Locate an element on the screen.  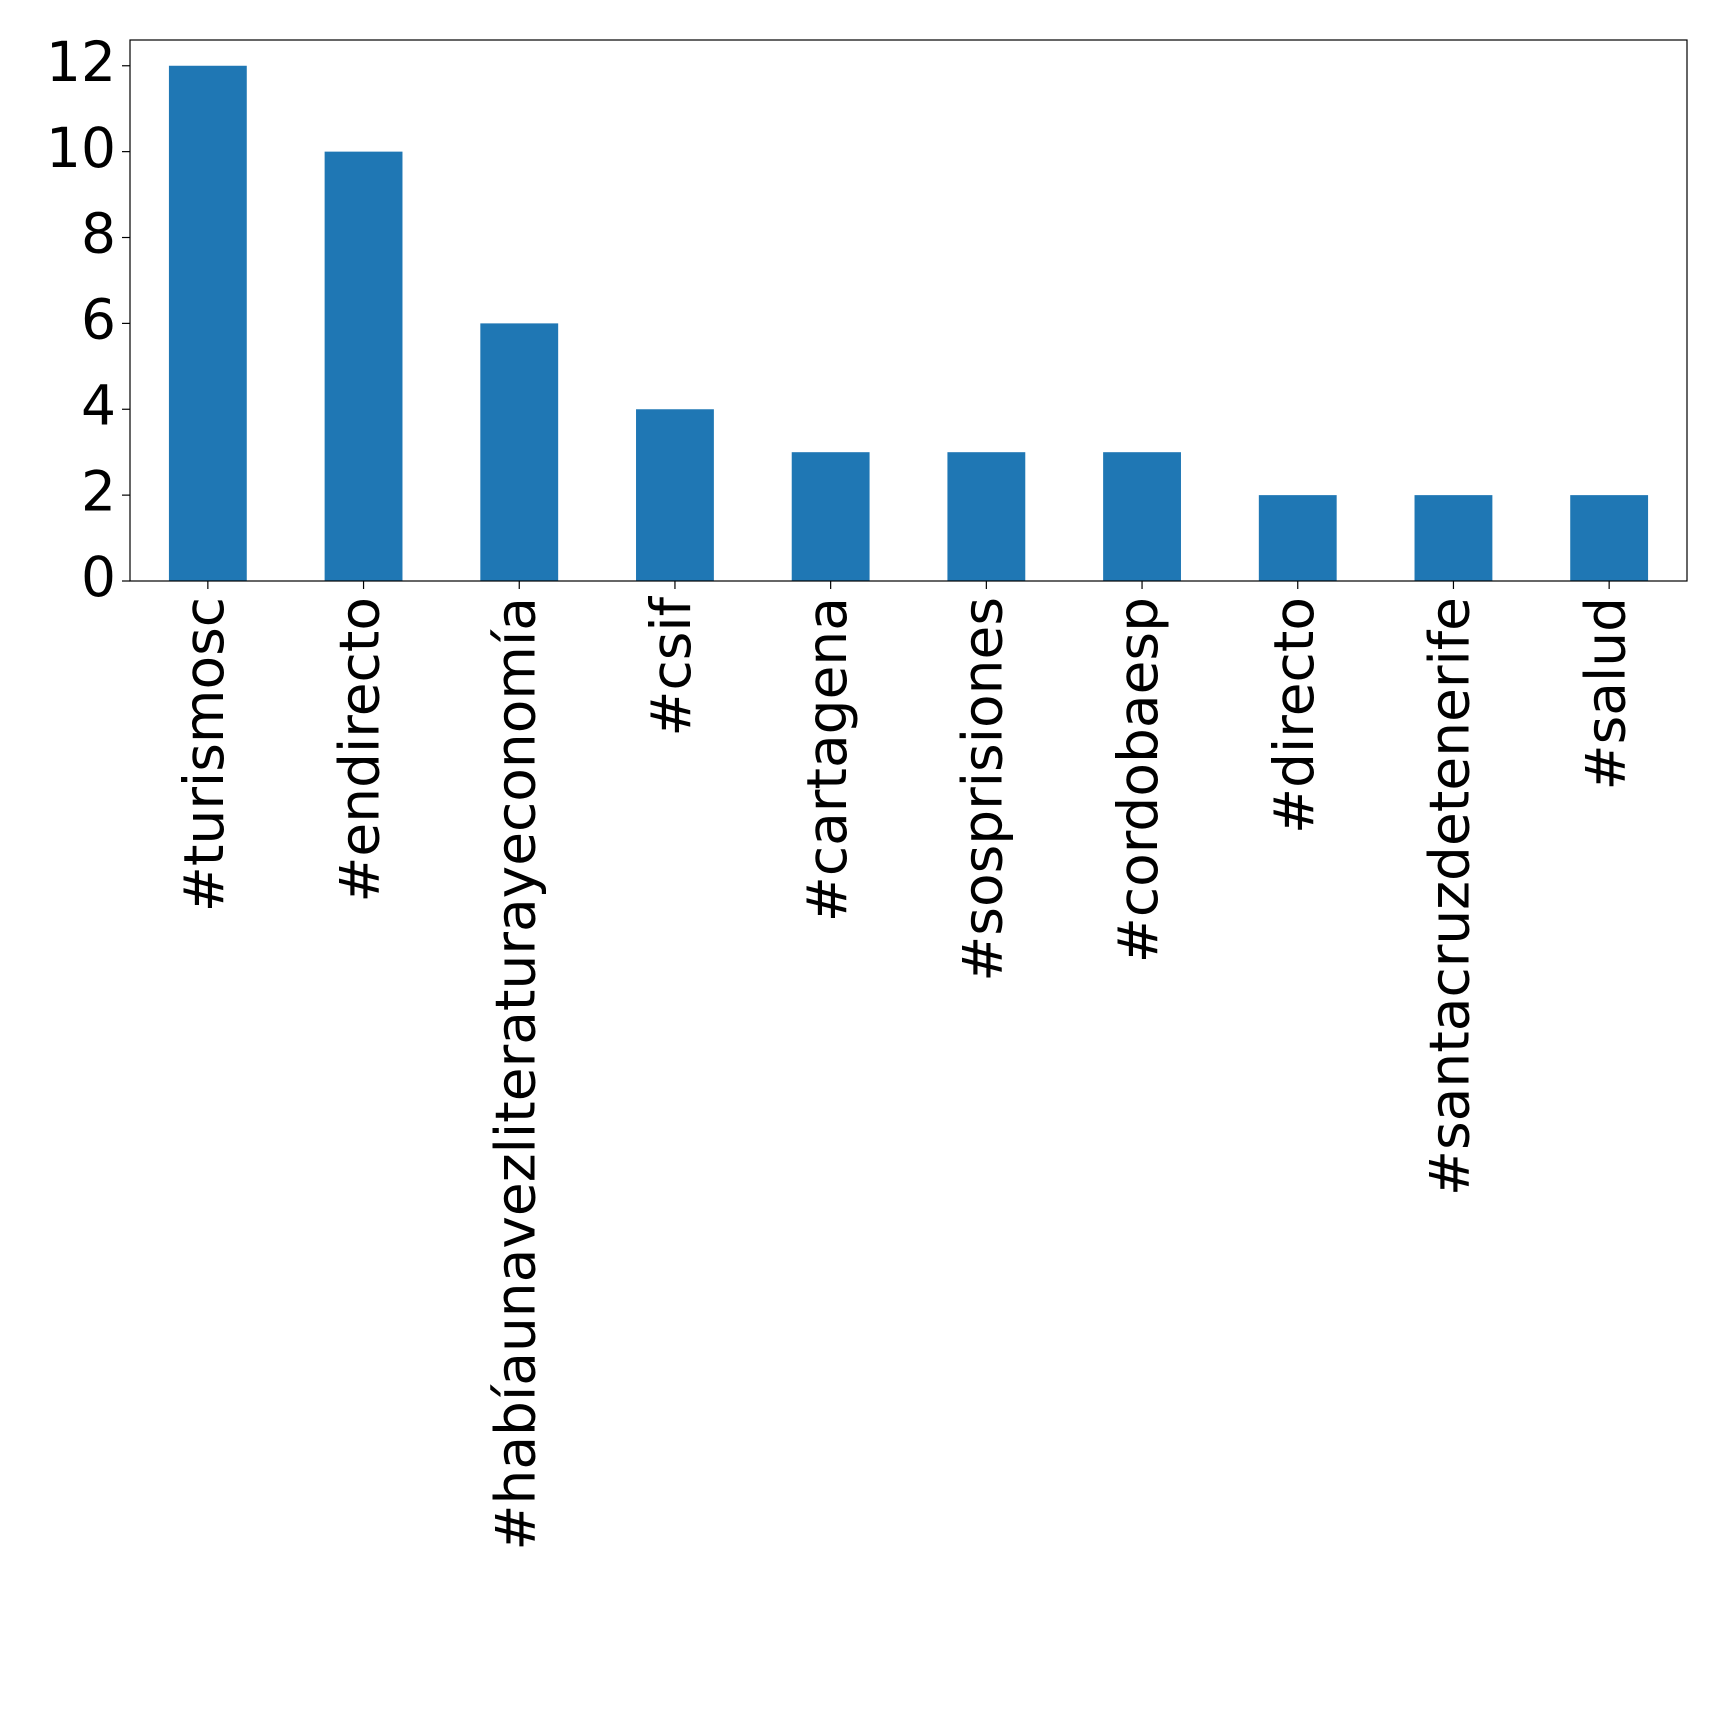
x-tick-label: #turismosc is located at coordinates (204, 754).